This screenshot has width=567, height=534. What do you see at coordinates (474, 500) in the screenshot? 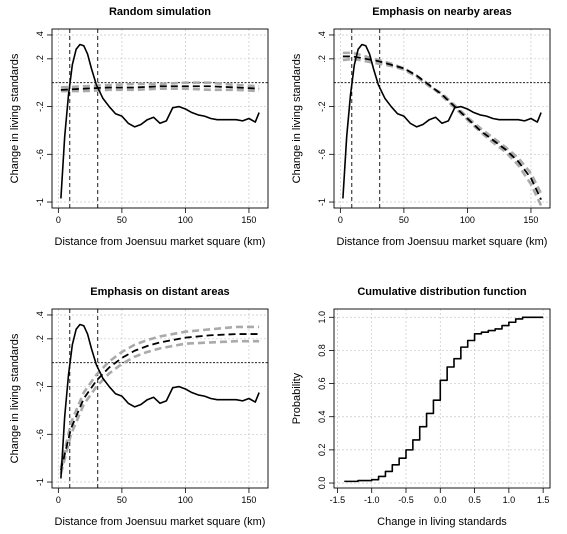
I see `x-tick-label: 0.5` at bounding box center [474, 500].